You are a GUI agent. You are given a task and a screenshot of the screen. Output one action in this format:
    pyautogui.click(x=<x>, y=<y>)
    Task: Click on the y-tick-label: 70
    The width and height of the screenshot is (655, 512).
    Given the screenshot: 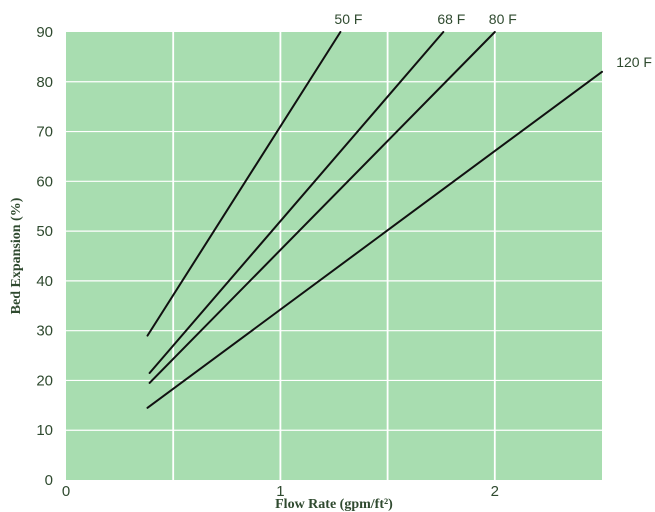 What is the action you would take?
    pyautogui.click(x=44, y=132)
    